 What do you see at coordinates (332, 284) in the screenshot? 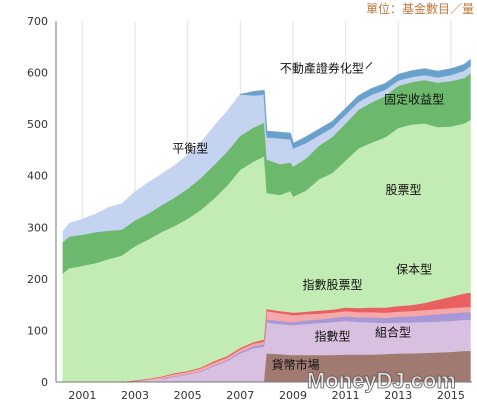
I see `annotation-label: 指數股票型` at bounding box center [332, 284].